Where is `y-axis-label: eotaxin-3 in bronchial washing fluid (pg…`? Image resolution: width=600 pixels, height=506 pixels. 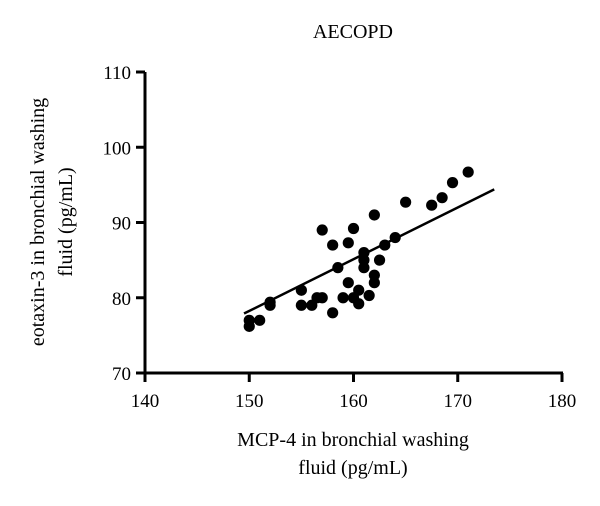
y-axis-label: eotaxin-3 in bronchial washing fluid (pg… is located at coordinates (52, 222).